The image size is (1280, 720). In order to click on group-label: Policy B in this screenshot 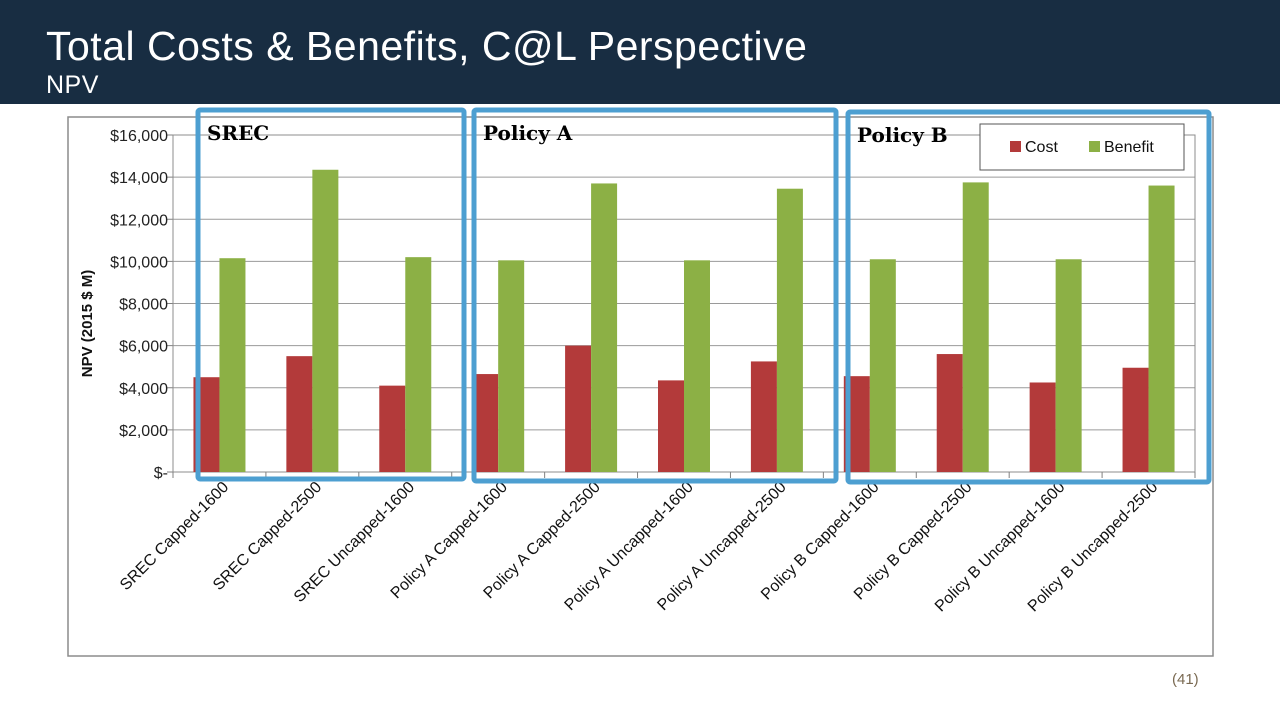, I will do `click(902, 135)`.